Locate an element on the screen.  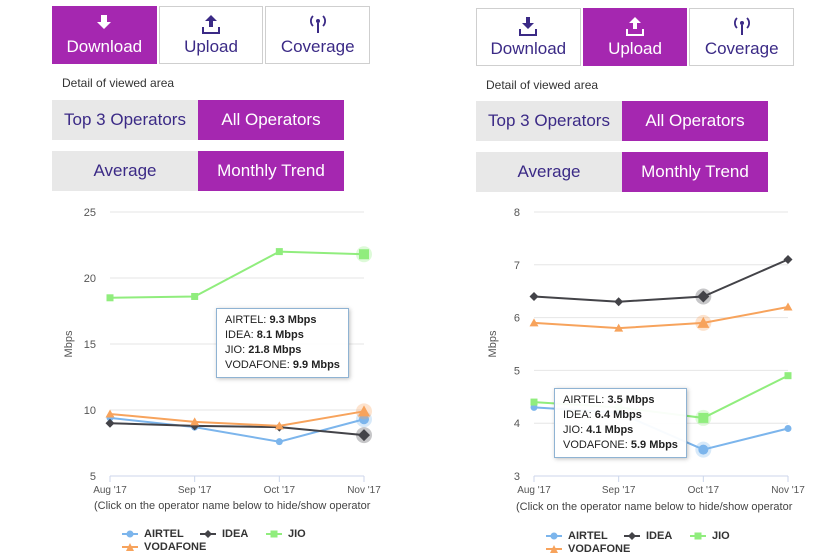
operator-toggle: Top 3 Operators All Operators is located at coordinates (198, 120).